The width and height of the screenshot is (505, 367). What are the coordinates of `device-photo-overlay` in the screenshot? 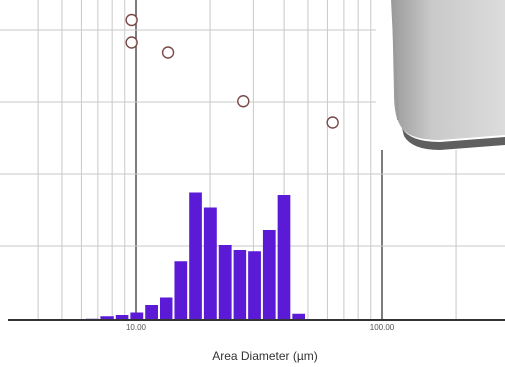 It's located at (440, 75).